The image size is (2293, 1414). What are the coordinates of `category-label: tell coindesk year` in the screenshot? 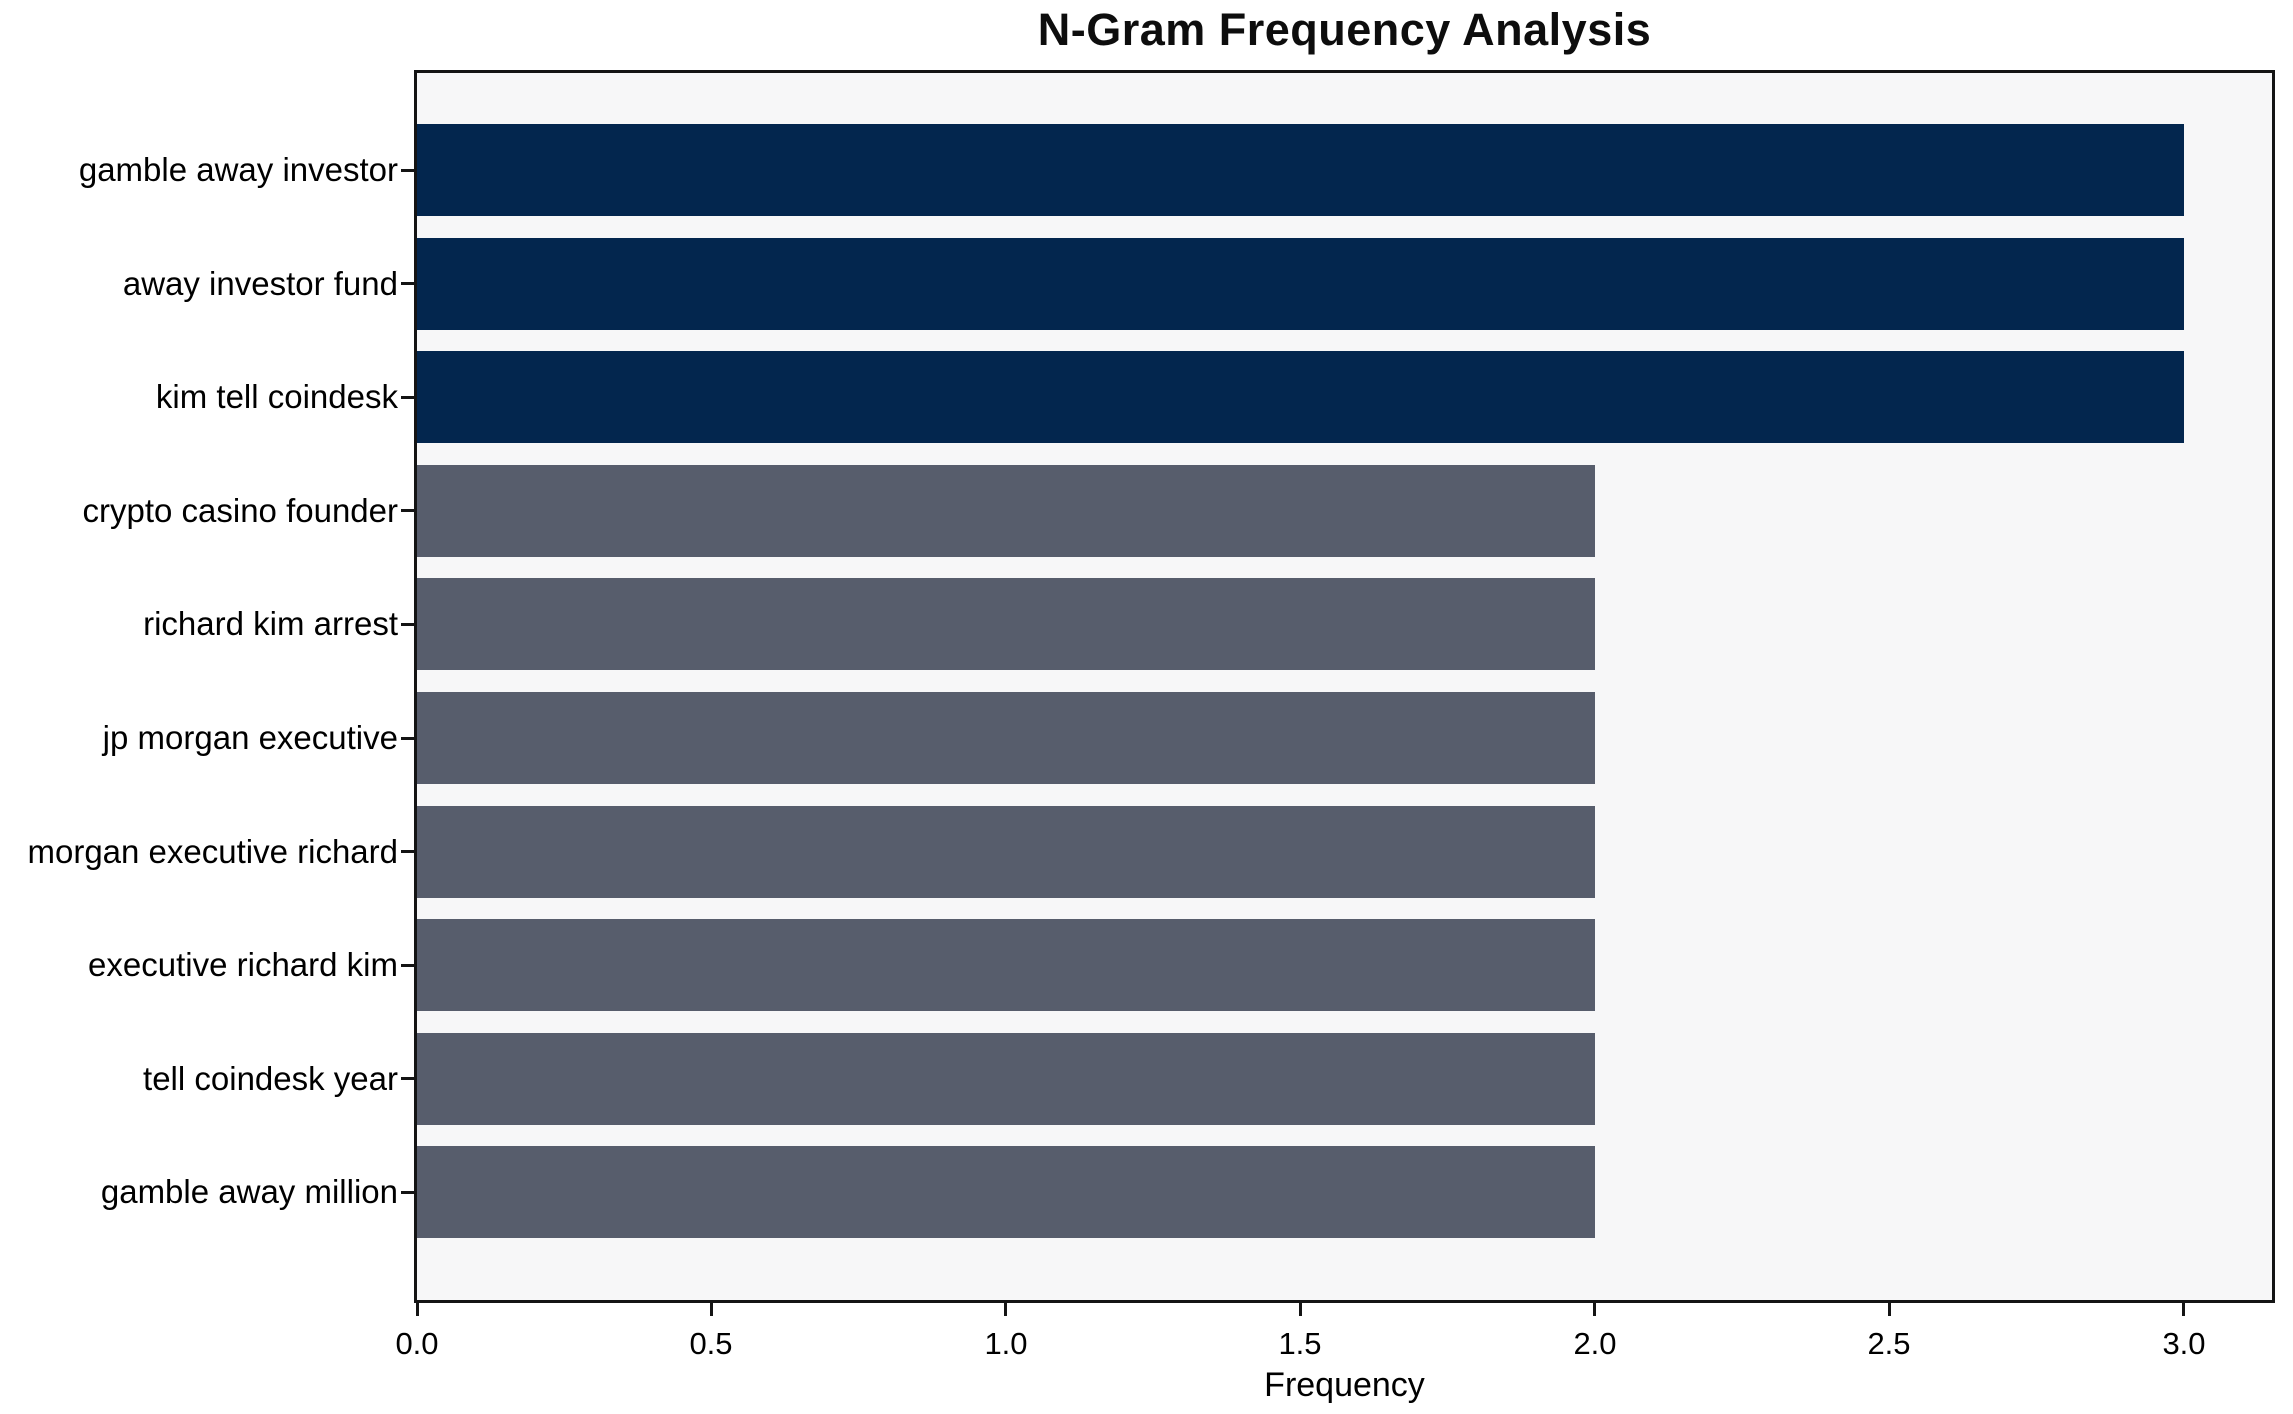 It's located at (270, 1078).